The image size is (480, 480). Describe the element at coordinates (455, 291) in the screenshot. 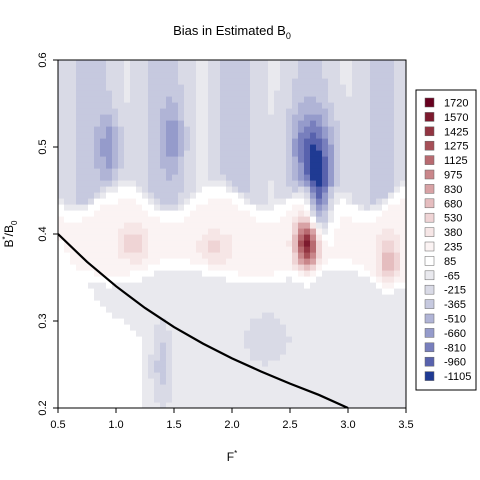

I see `legend-label: -215` at that location.